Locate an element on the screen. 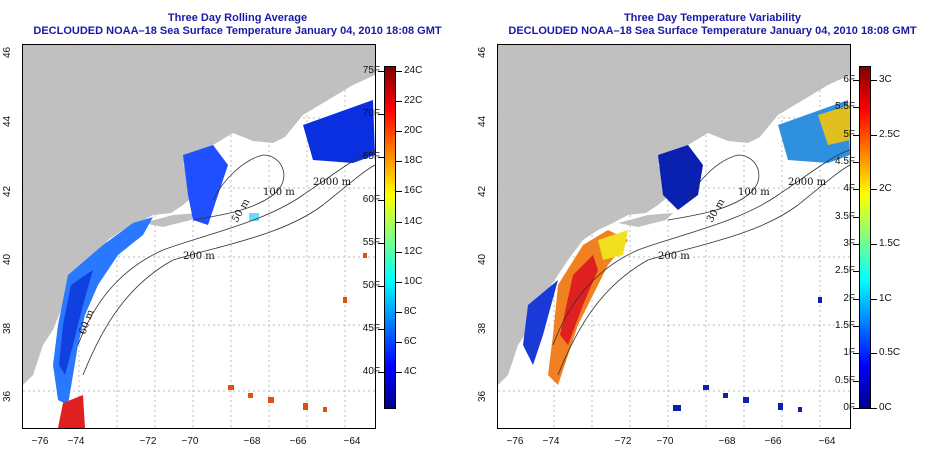 Image resolution: width=950 pixels, height=475 pixels. long-island is located at coordinates (645, 220).